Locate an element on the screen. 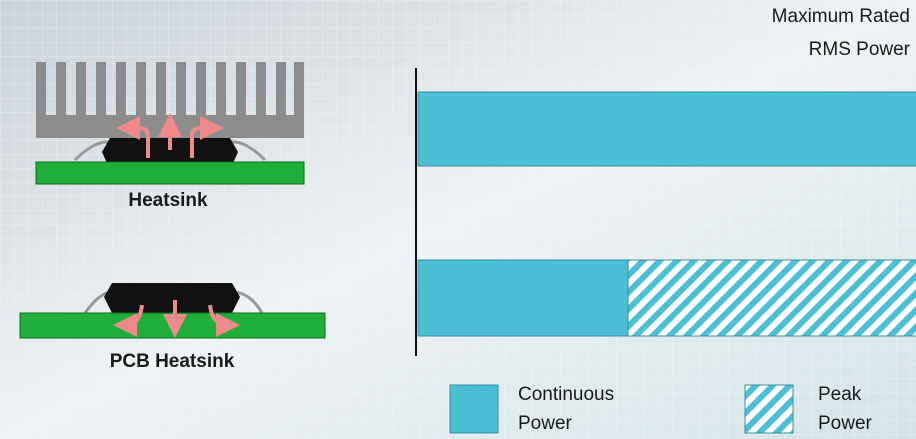  legend-label: Continuous is located at coordinates (566, 394).